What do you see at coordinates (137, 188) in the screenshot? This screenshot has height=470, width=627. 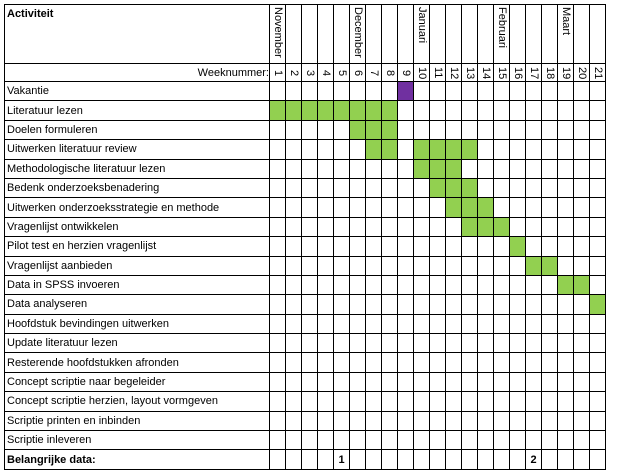 I see `activity-name: Bedenk onderzoeksbenadering` at bounding box center [137, 188].